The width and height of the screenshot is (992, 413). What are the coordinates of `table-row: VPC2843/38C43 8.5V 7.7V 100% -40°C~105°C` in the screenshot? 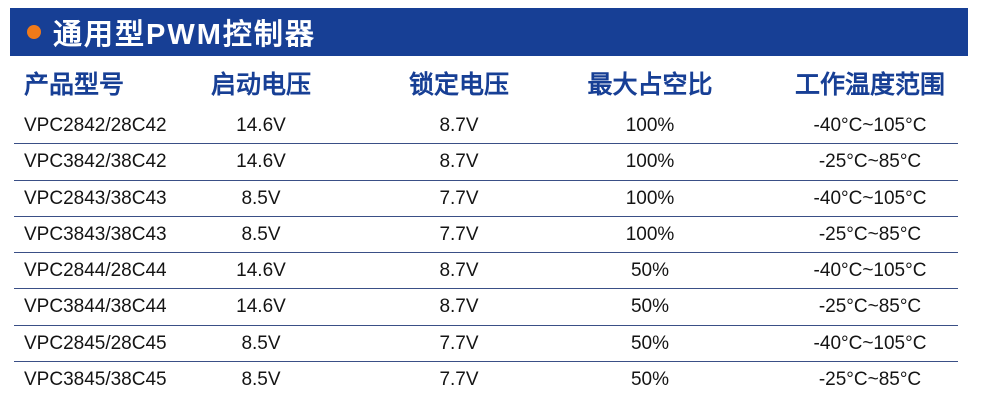 It's located at (496, 199).